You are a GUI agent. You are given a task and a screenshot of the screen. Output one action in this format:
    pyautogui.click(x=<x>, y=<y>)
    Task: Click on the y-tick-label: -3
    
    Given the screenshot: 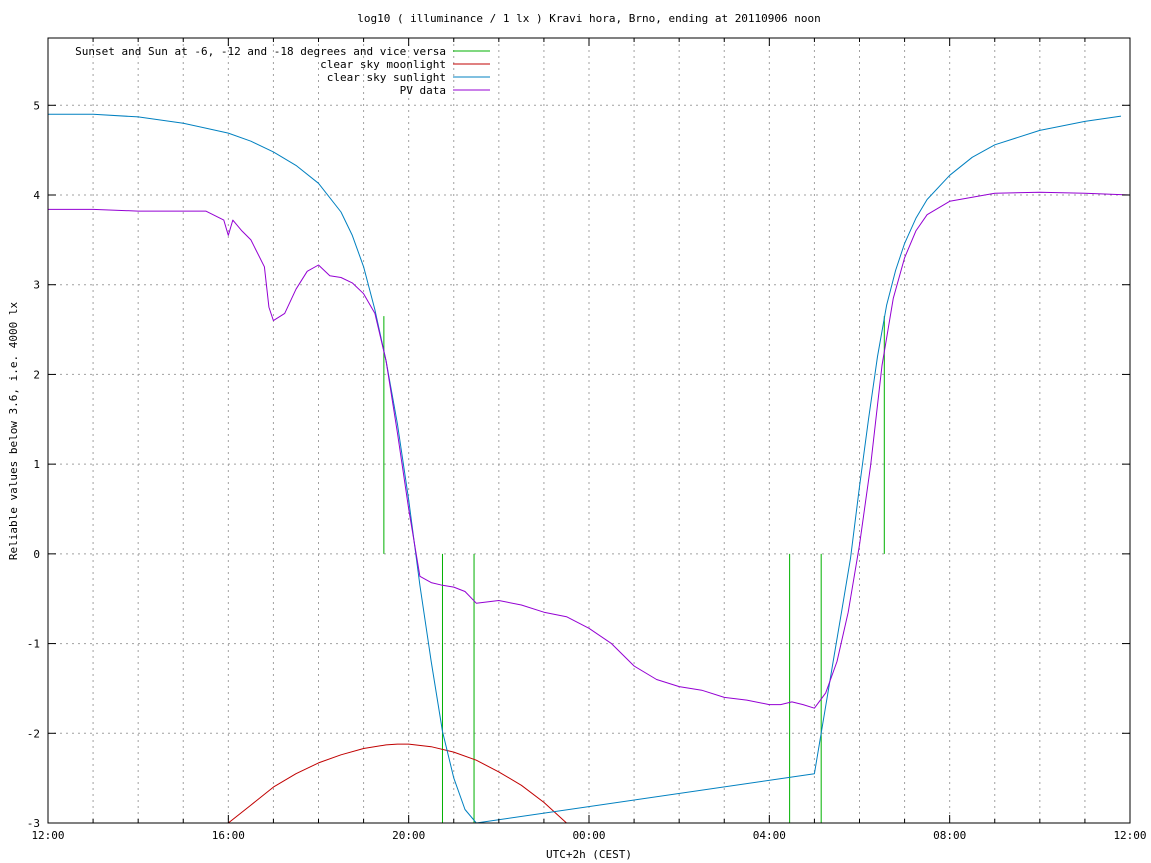 What is the action you would take?
    pyautogui.click(x=33, y=823)
    